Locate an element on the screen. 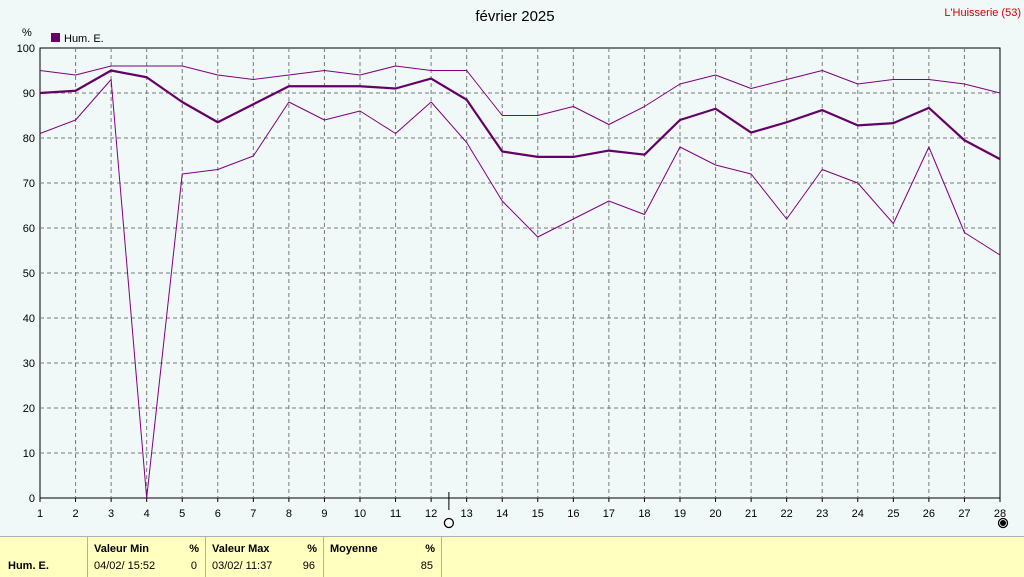 The width and height of the screenshot is (1024, 577). avg-unit: % is located at coordinates (430, 549).